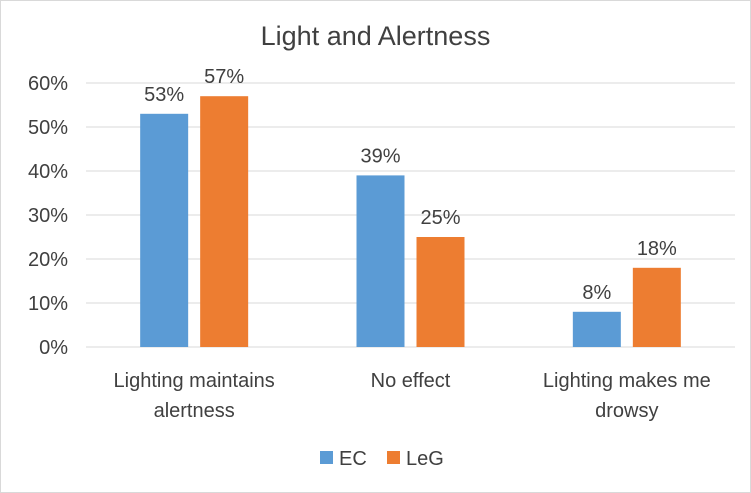 This screenshot has width=751, height=493. Describe the element at coordinates (440, 218) in the screenshot. I see `data-label: 25%` at that location.